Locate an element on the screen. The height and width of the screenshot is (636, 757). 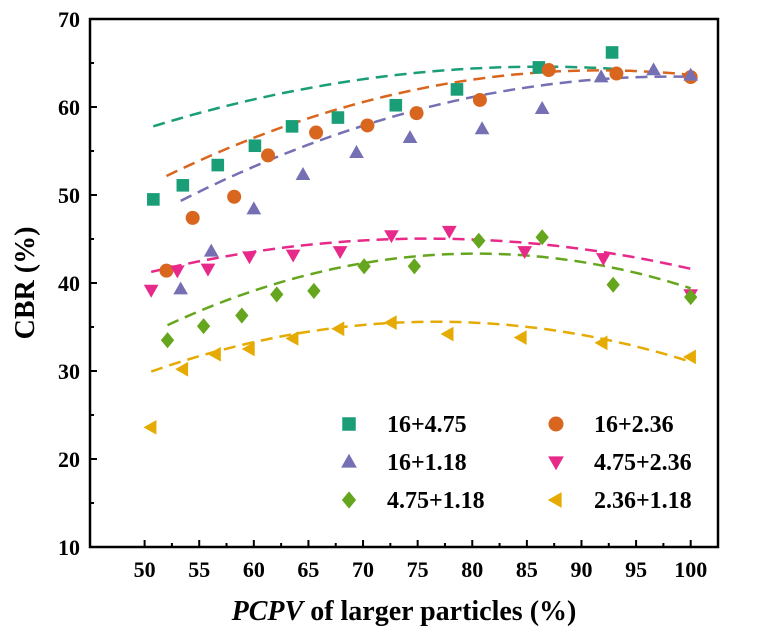
legend-label: 16+4.75 is located at coordinates (427, 425).